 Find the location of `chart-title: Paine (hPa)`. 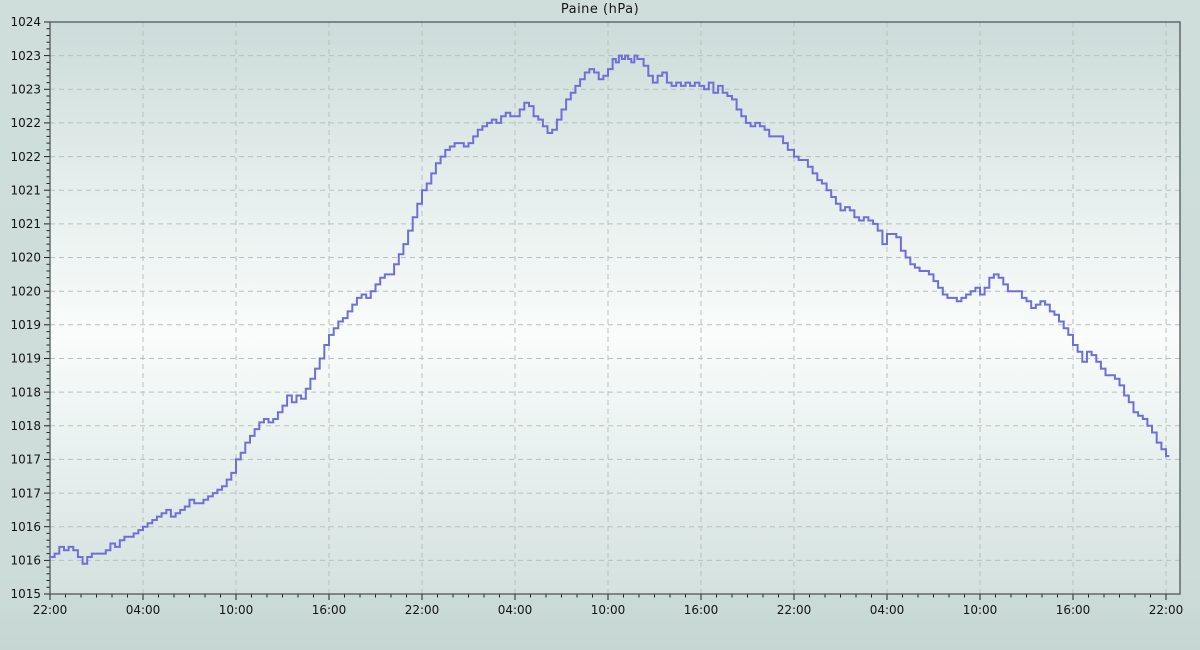

chart-title: Paine (hPa) is located at coordinates (600, 9).